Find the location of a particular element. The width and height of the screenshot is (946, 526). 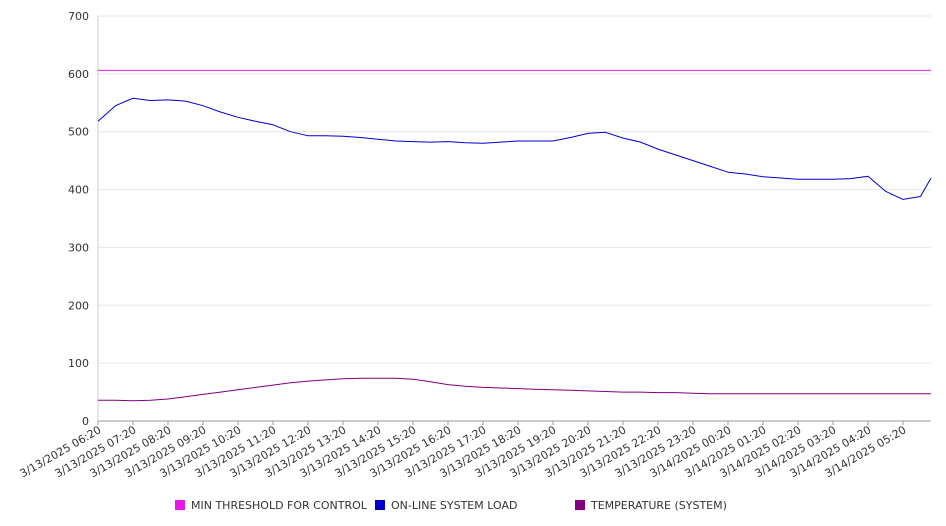

y-tick-label: 200 is located at coordinates (78, 305).